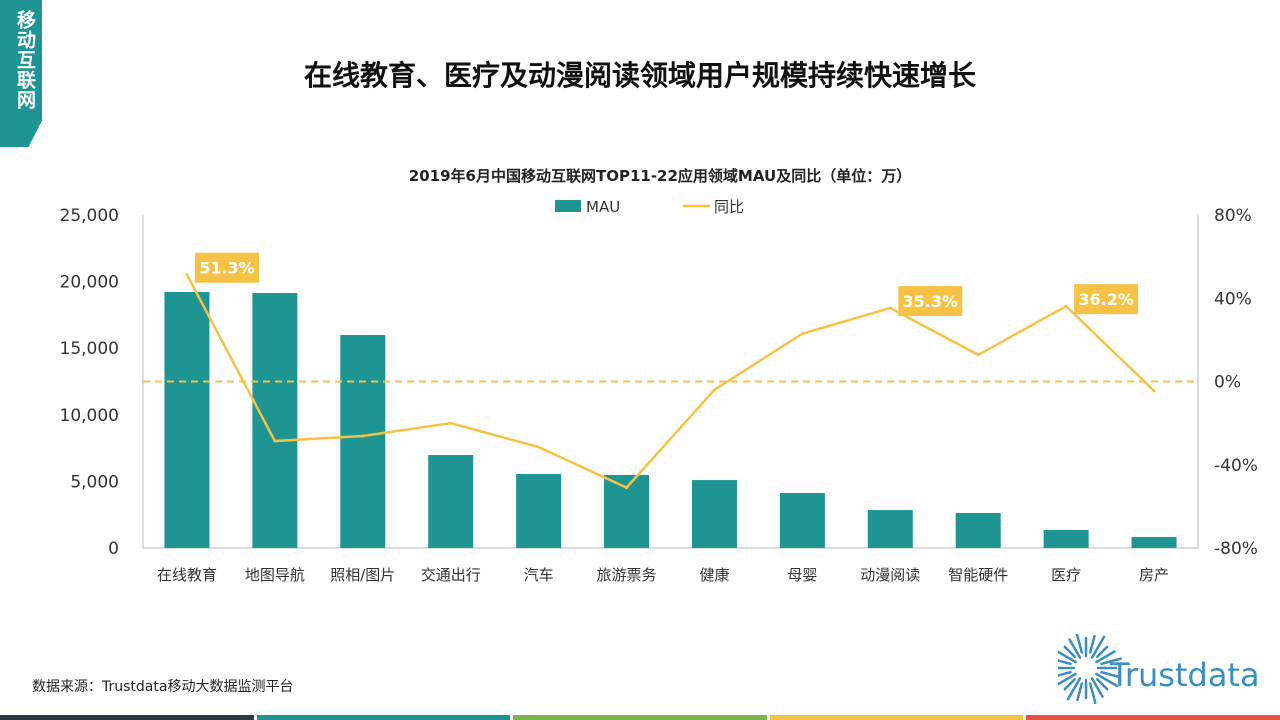 The height and width of the screenshot is (720, 1280). Describe the element at coordinates (89, 416) in the screenshot. I see `left-tick-label: 10,000` at that location.